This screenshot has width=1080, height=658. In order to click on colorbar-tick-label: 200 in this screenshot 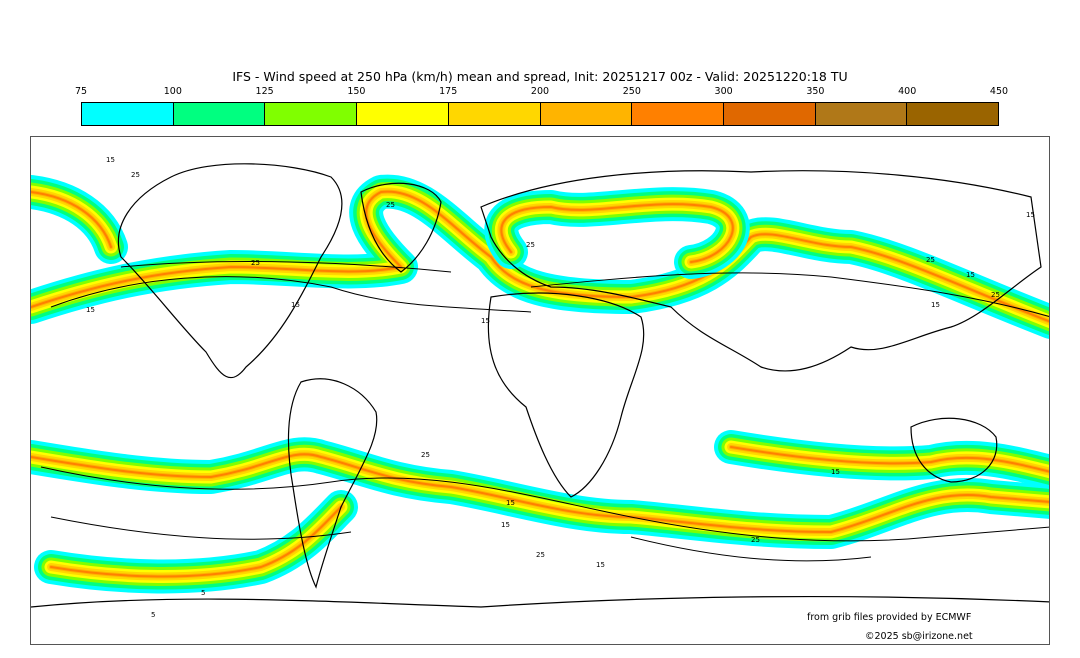, I will do `click(540, 91)`.